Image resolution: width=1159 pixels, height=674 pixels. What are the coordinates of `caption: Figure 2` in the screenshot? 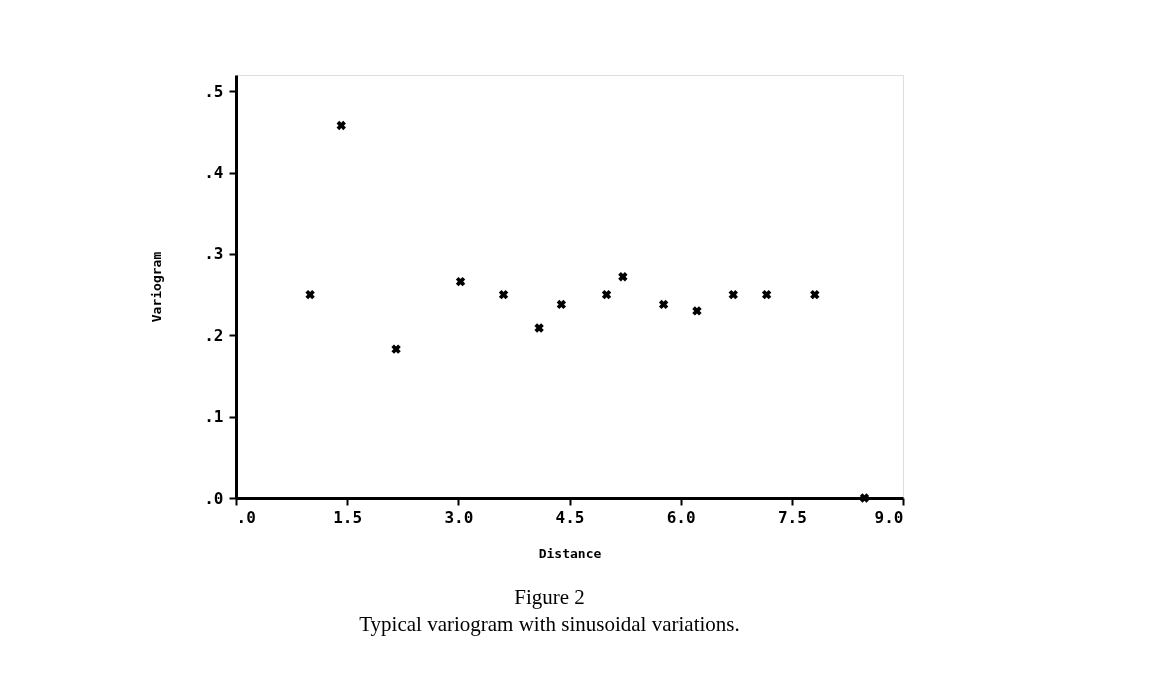 It's located at (549, 597).